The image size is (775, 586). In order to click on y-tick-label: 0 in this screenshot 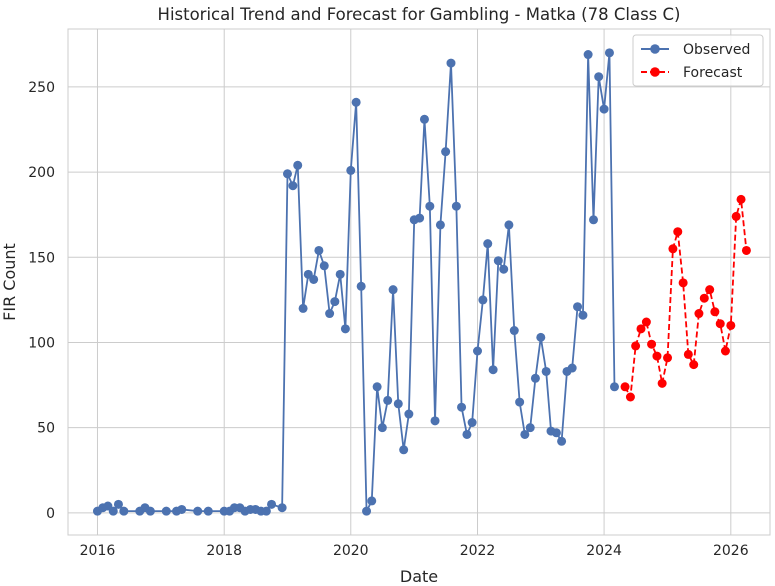, I will do `click(50, 514)`.